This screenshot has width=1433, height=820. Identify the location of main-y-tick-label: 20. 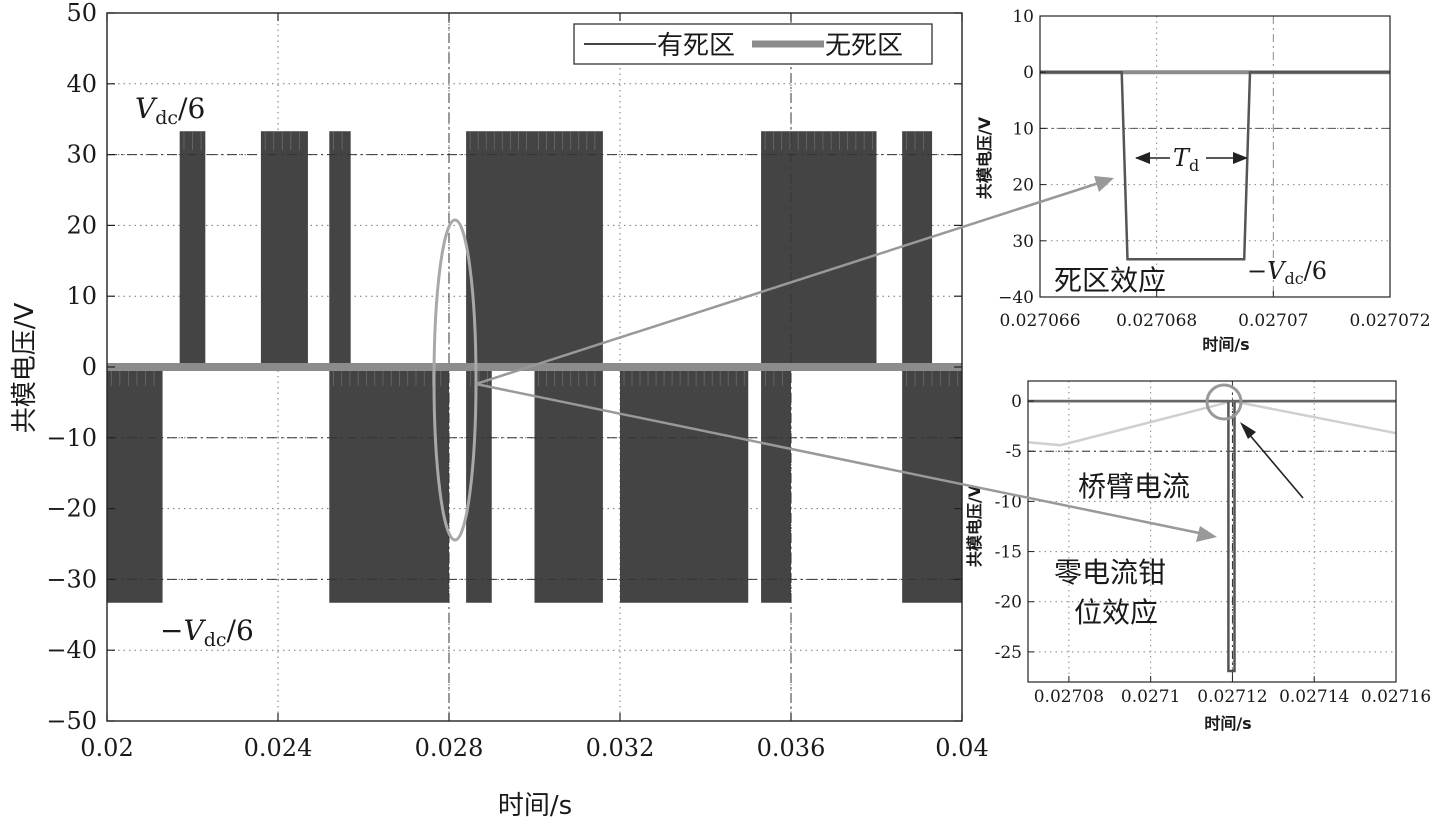
(81, 225).